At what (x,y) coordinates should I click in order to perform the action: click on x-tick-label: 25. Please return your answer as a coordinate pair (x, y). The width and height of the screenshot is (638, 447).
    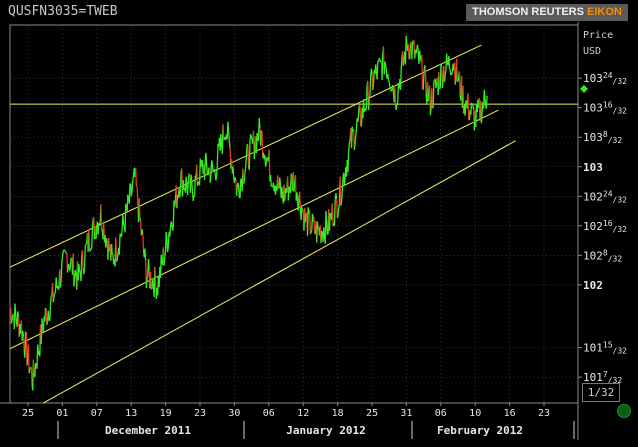
    Looking at the image, I should click on (28, 413).